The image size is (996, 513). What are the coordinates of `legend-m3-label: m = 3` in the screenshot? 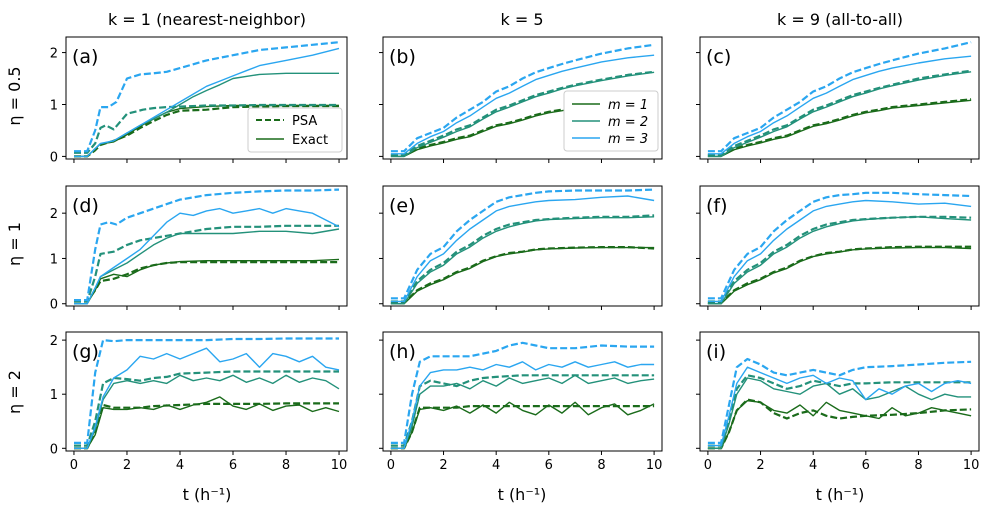 It's located at (628, 139).